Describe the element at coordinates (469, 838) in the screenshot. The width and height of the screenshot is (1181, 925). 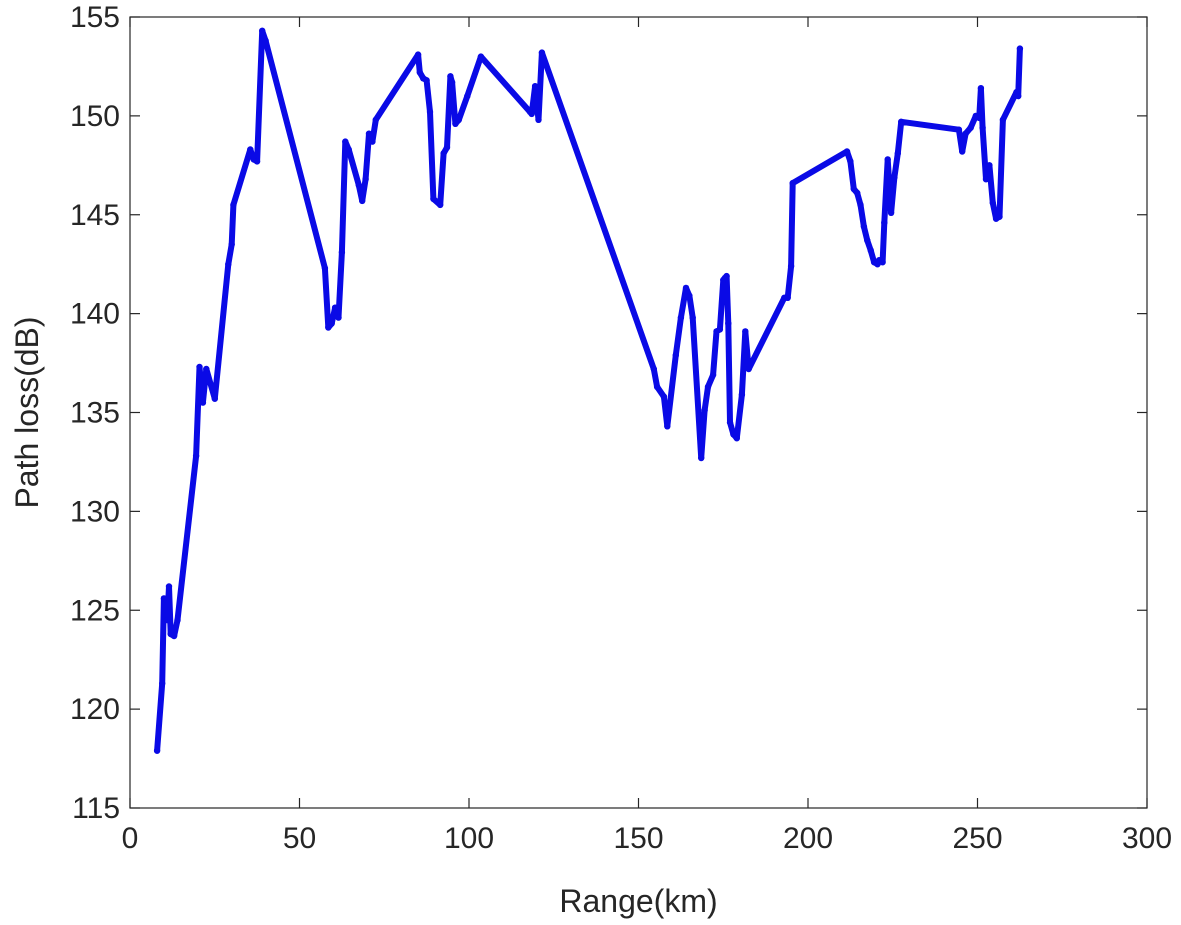
I see `x-tick-label: 100` at that location.